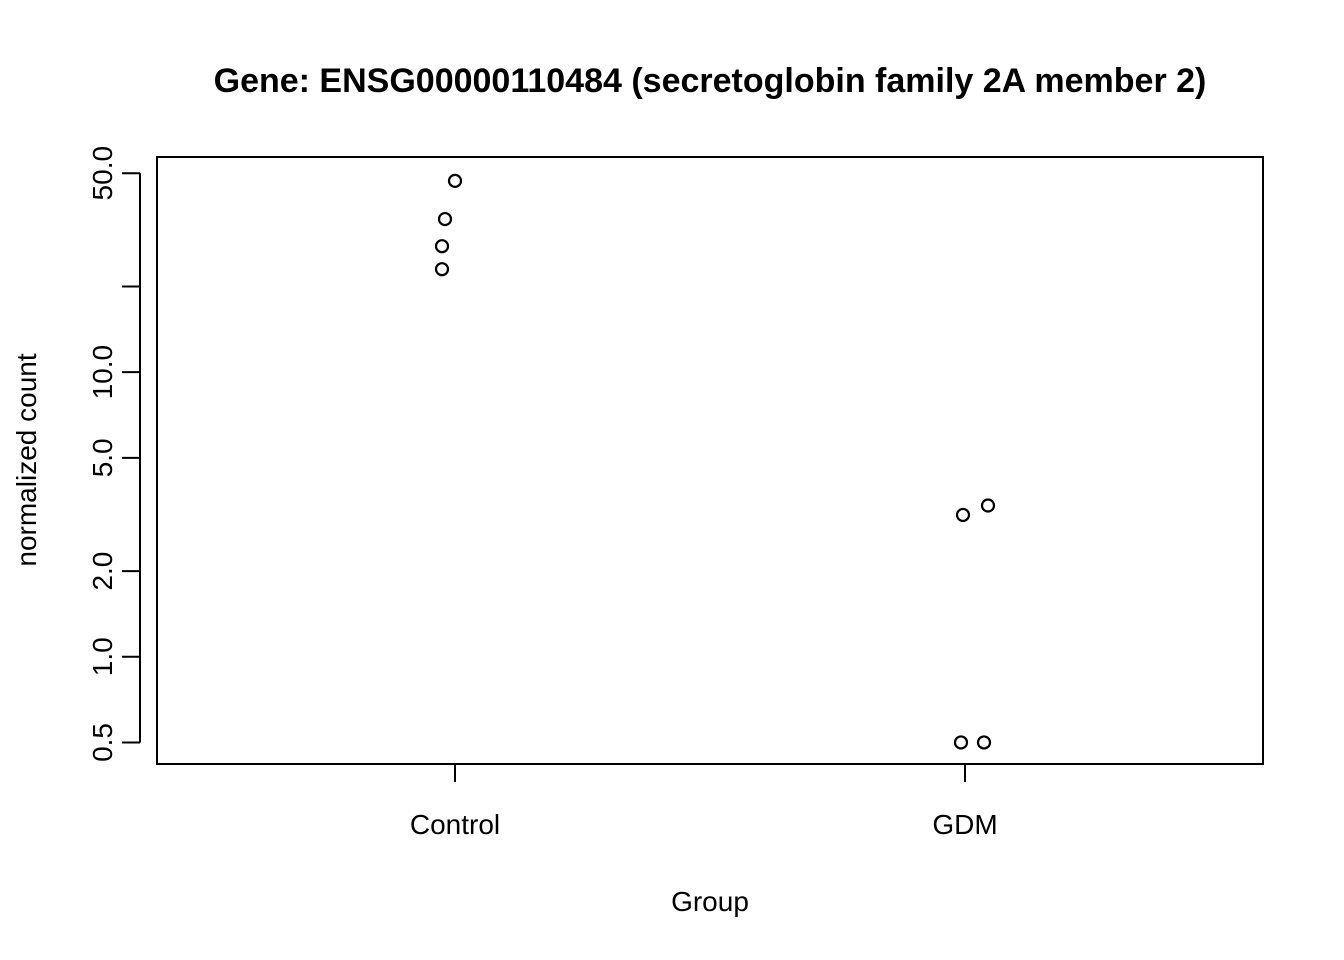 The height and width of the screenshot is (960, 1344). What do you see at coordinates (964, 824) in the screenshot?
I see `x-tick-label-gdm: GDM` at bounding box center [964, 824].